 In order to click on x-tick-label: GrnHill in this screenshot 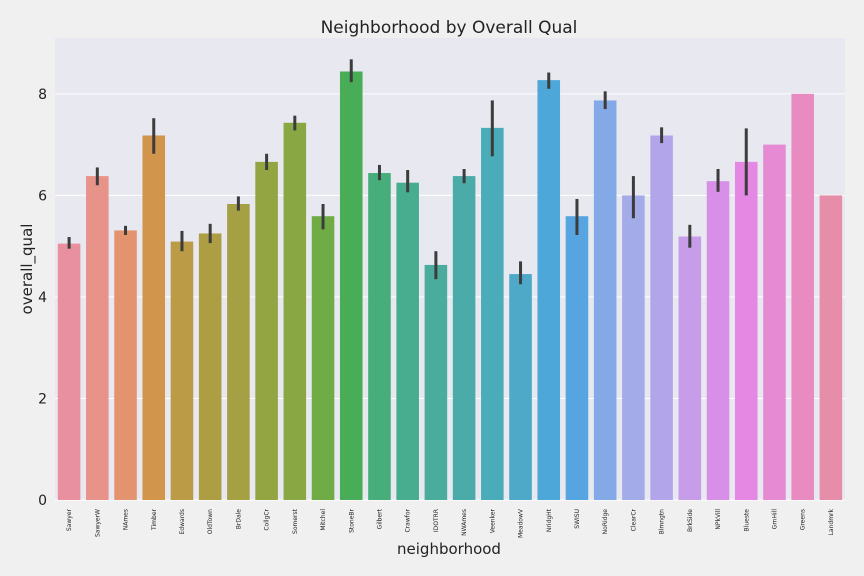, I will do `click(774, 519)`.